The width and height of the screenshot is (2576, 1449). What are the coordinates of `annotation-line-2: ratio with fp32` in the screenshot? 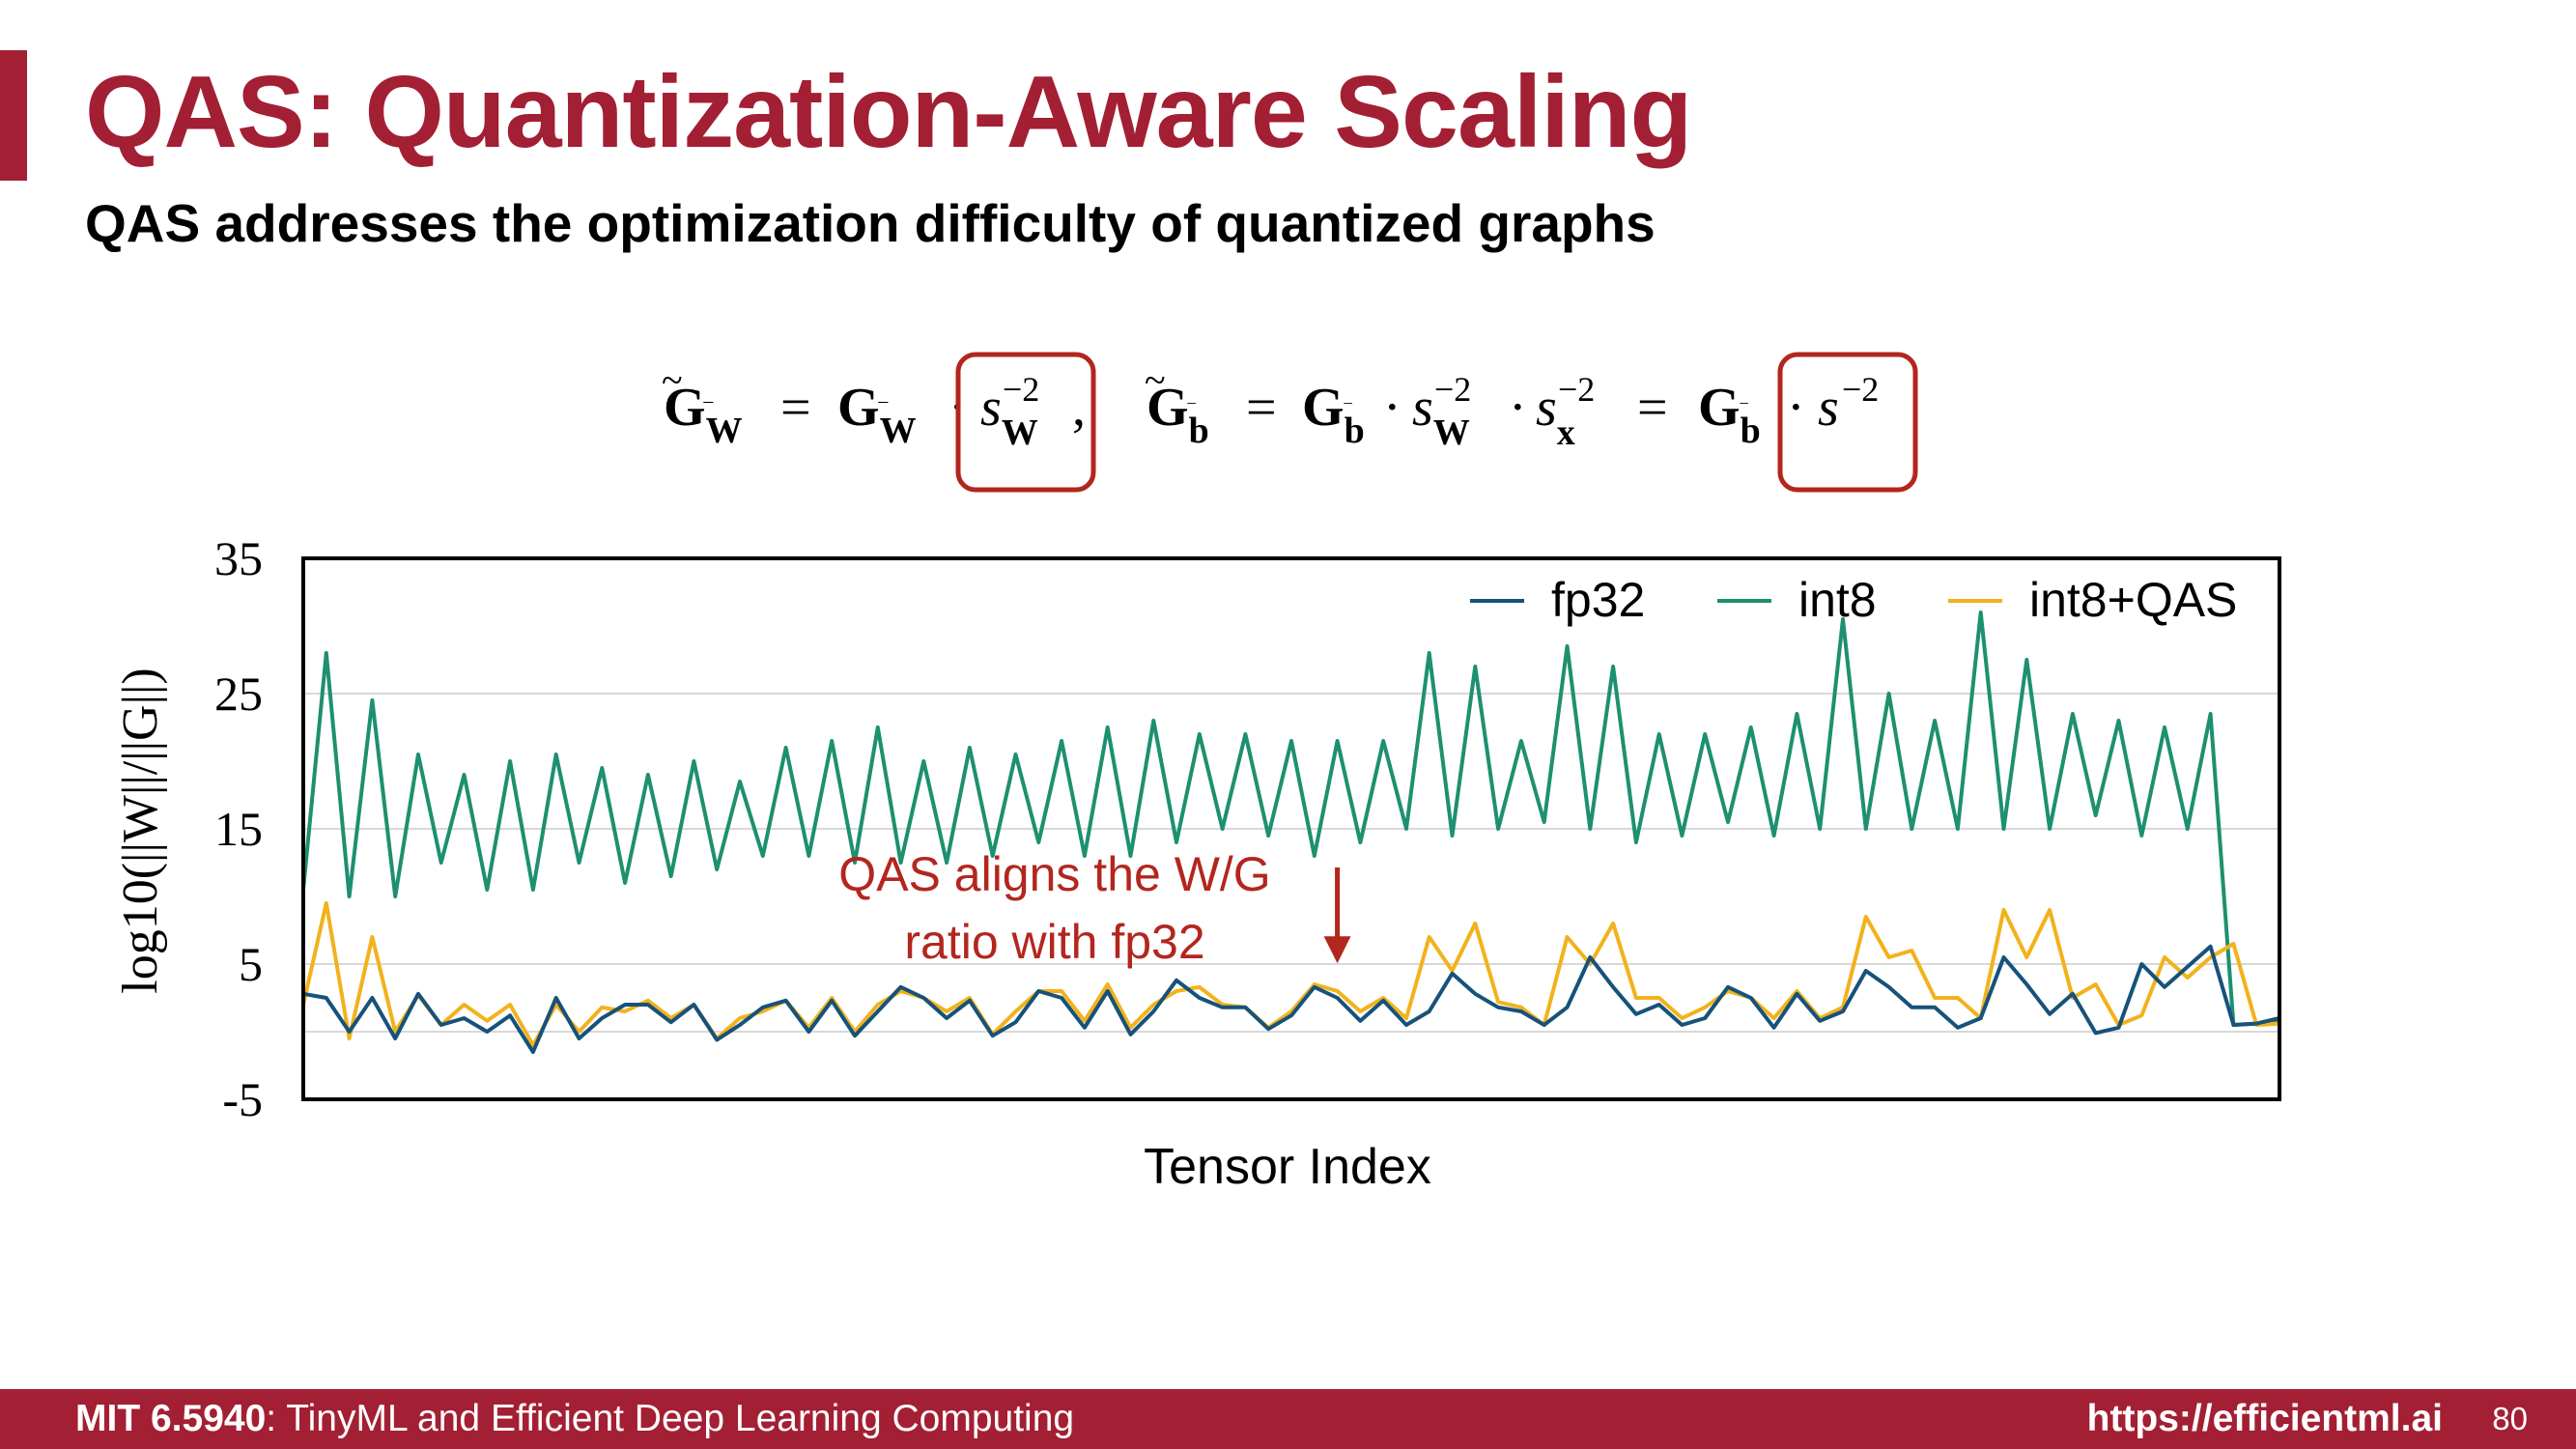 It's located at (1054, 942).